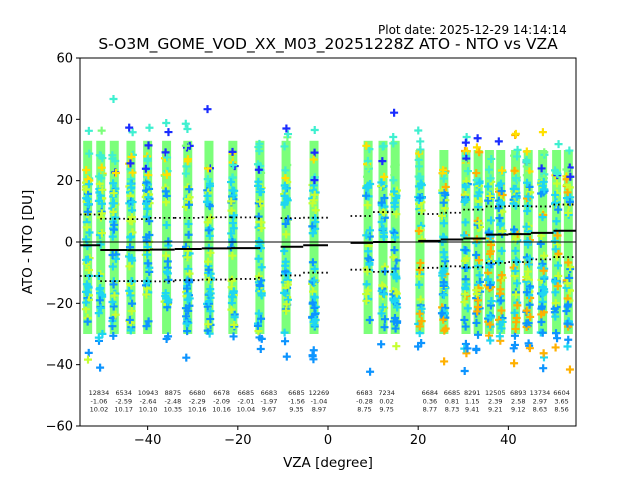 The width and height of the screenshot is (640, 480). I want to click on stat-std: 10.10, so click(148, 410).